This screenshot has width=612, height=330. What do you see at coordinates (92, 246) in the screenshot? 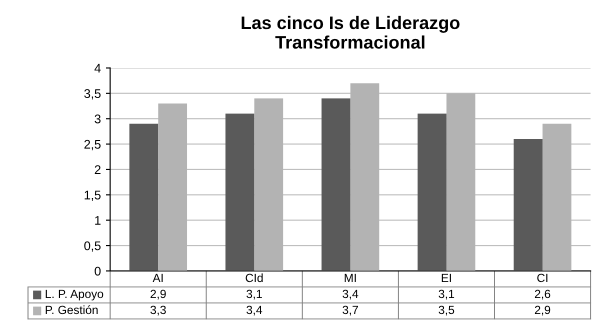
I see `y-tick-label: 0,5` at bounding box center [92, 246].